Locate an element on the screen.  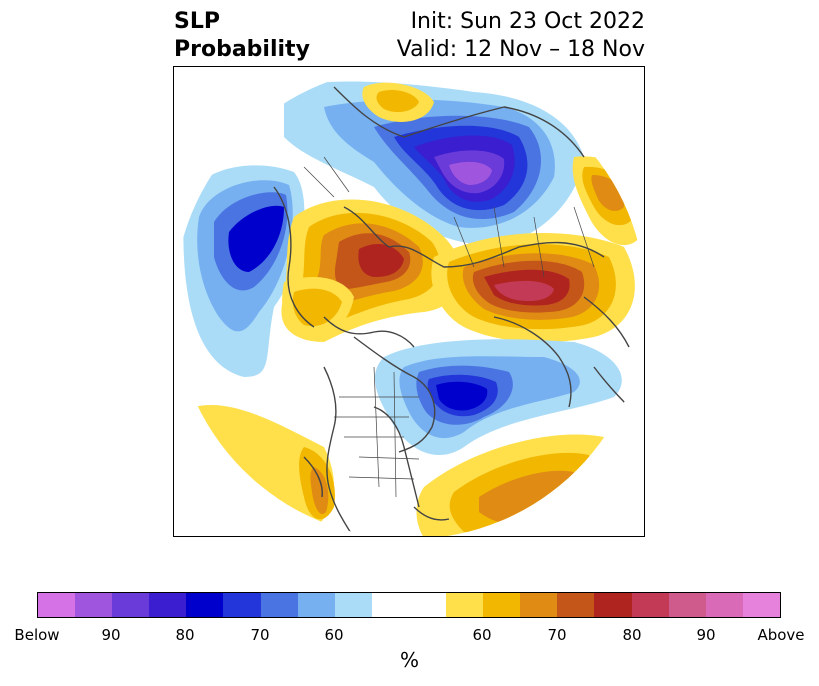
colorbar is located at coordinates (409, 605).